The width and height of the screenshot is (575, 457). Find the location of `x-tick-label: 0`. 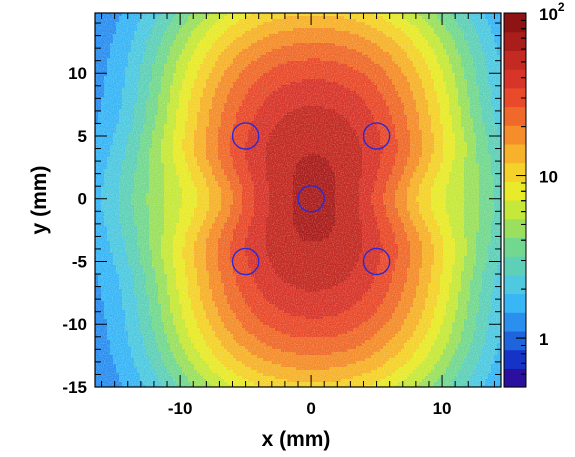

x-tick-label: 0 is located at coordinates (310, 408).